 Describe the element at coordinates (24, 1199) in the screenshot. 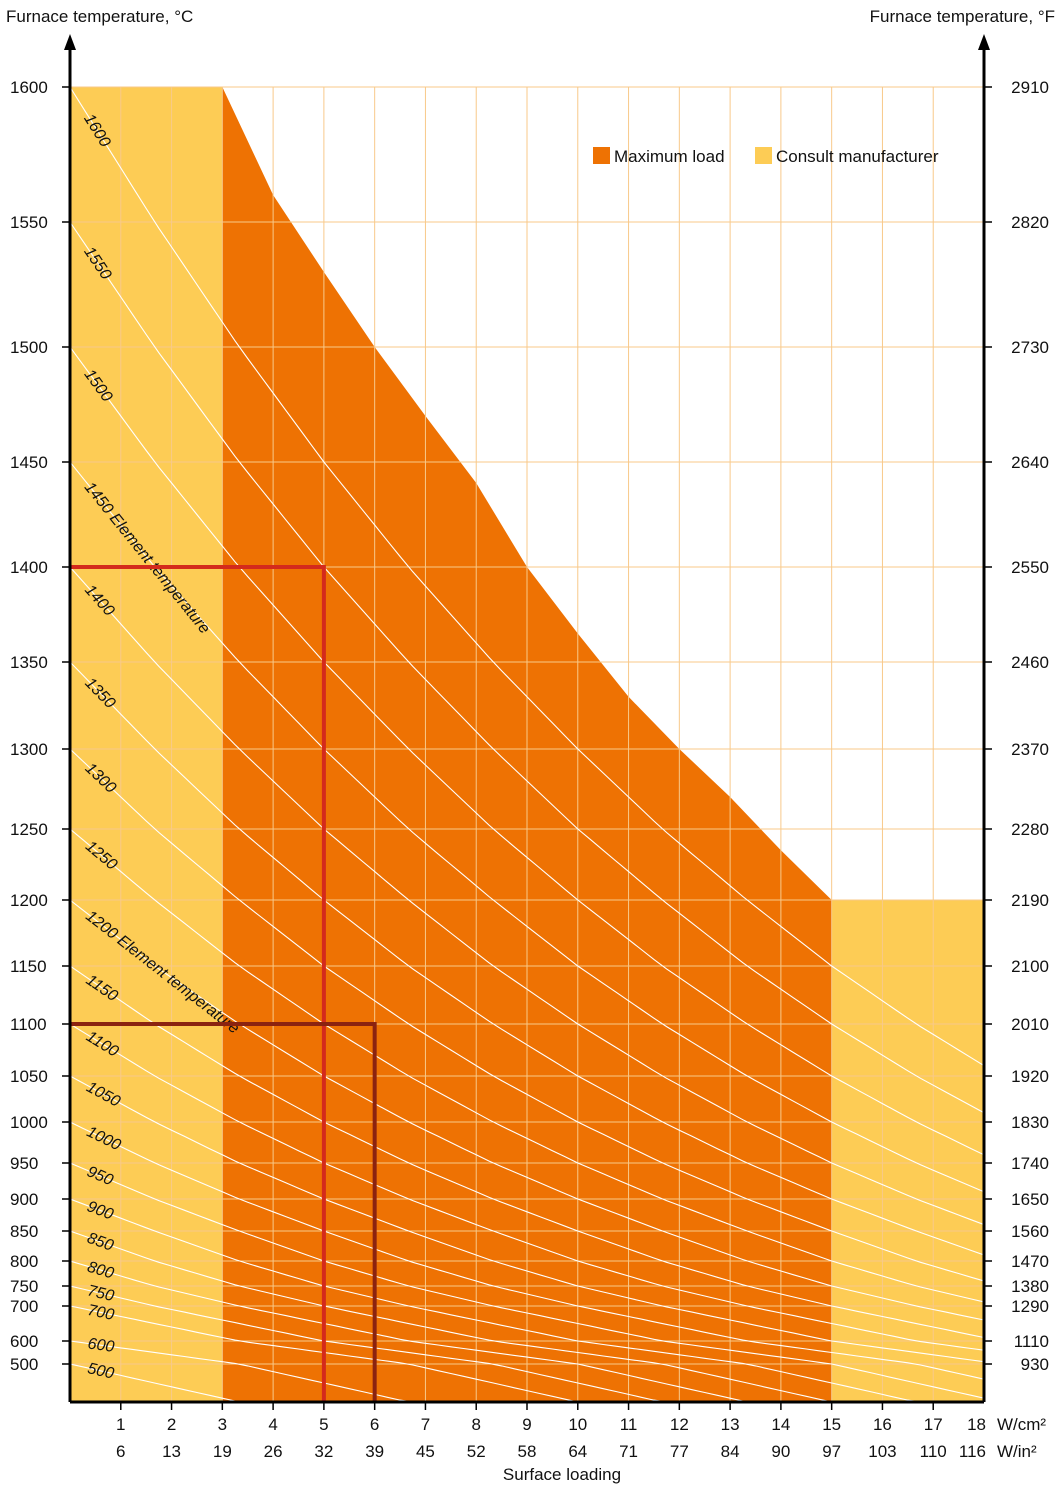

I see `y-tick-label-celsius: 900` at that location.